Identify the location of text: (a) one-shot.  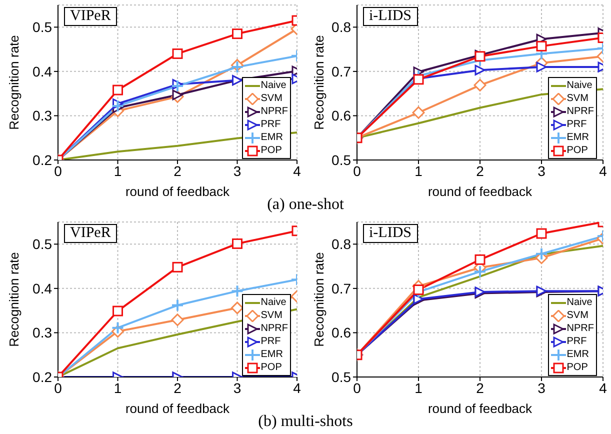
(305, 204).